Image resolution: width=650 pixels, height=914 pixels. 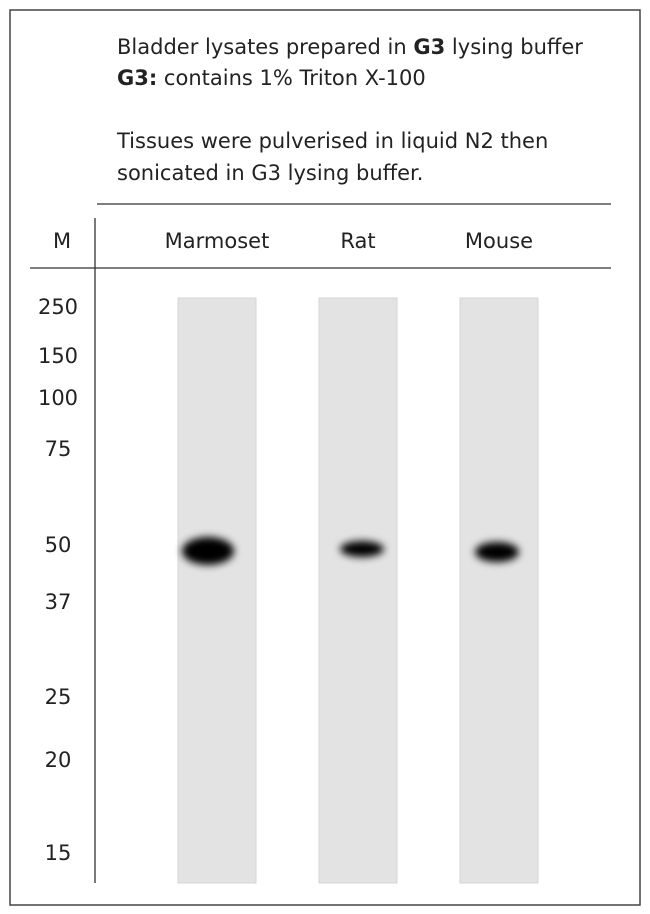 What do you see at coordinates (58, 853) in the screenshot?
I see `marker-label: 15` at bounding box center [58, 853].